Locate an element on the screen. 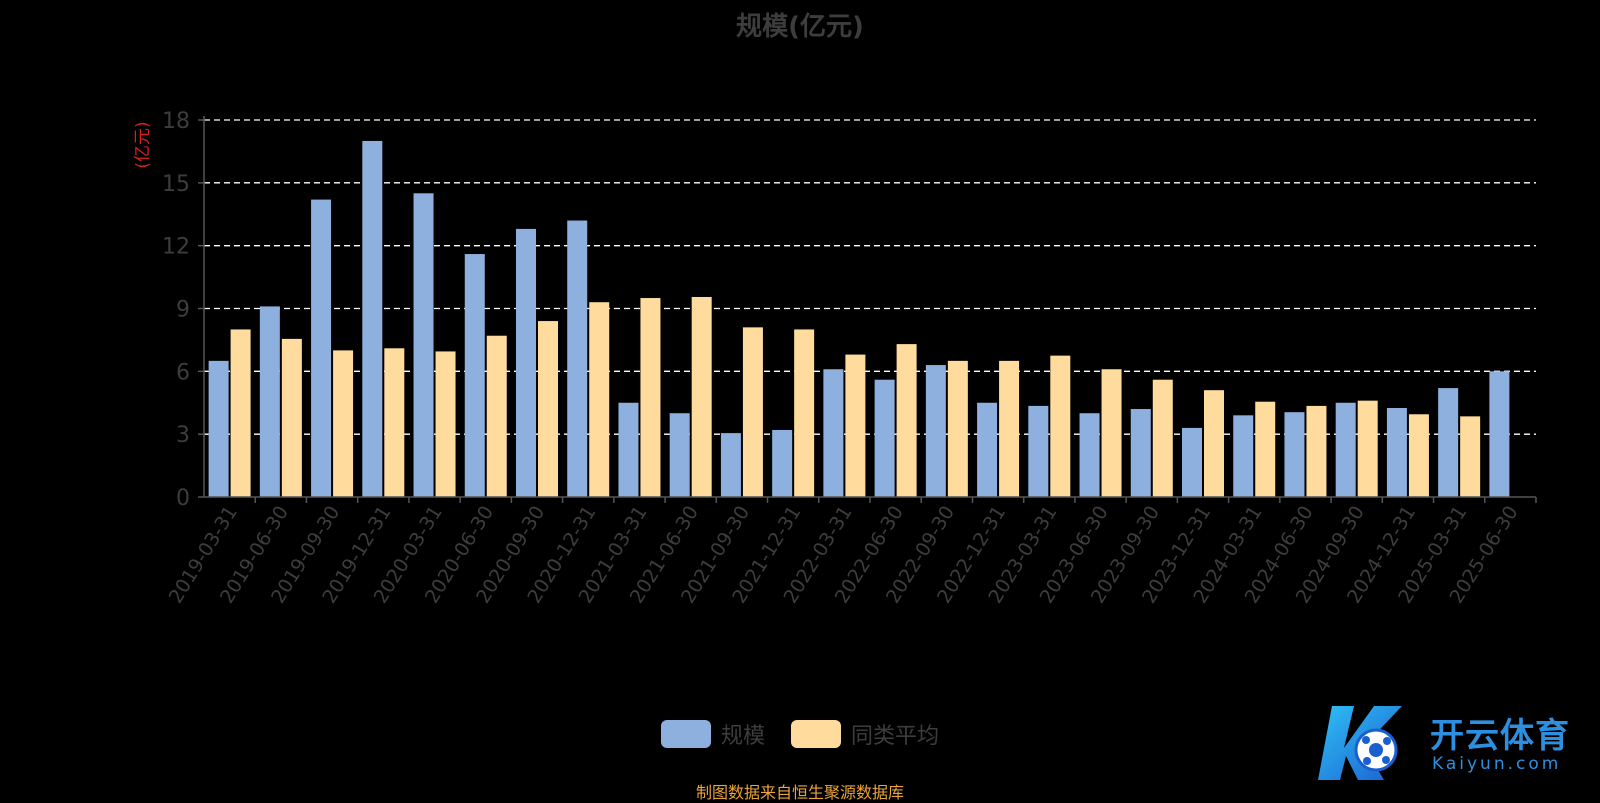 Image resolution: width=1600 pixels, height=803 pixels. y-tick-label: 12 is located at coordinates (176, 247).